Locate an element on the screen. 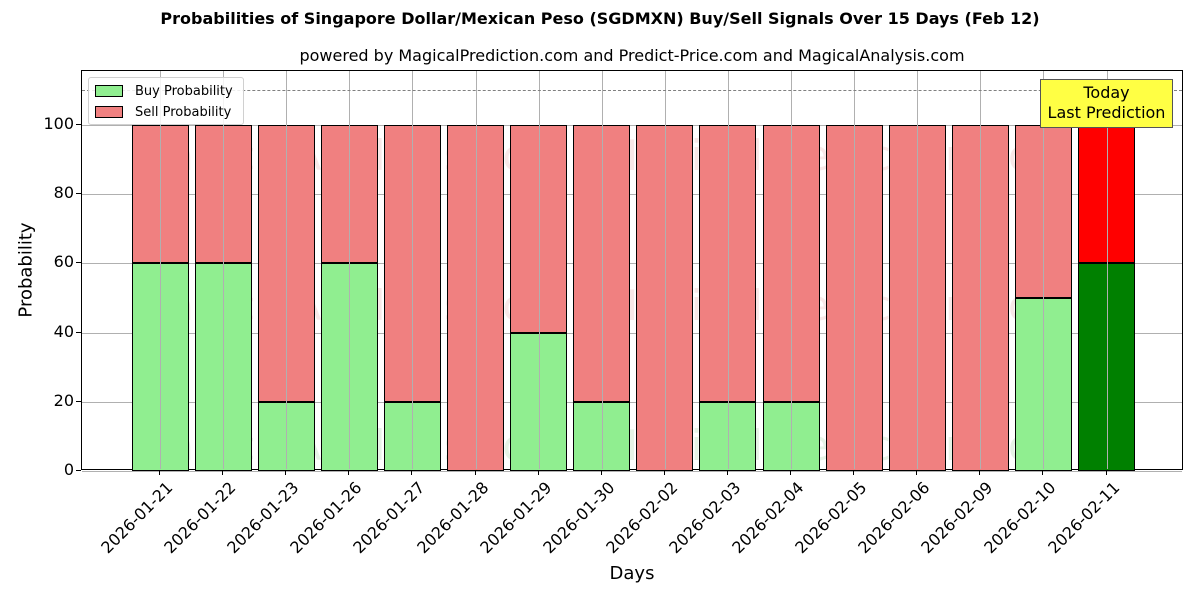 The width and height of the screenshot is (1200, 600). y-tick-label: 60 is located at coordinates (63, 262).